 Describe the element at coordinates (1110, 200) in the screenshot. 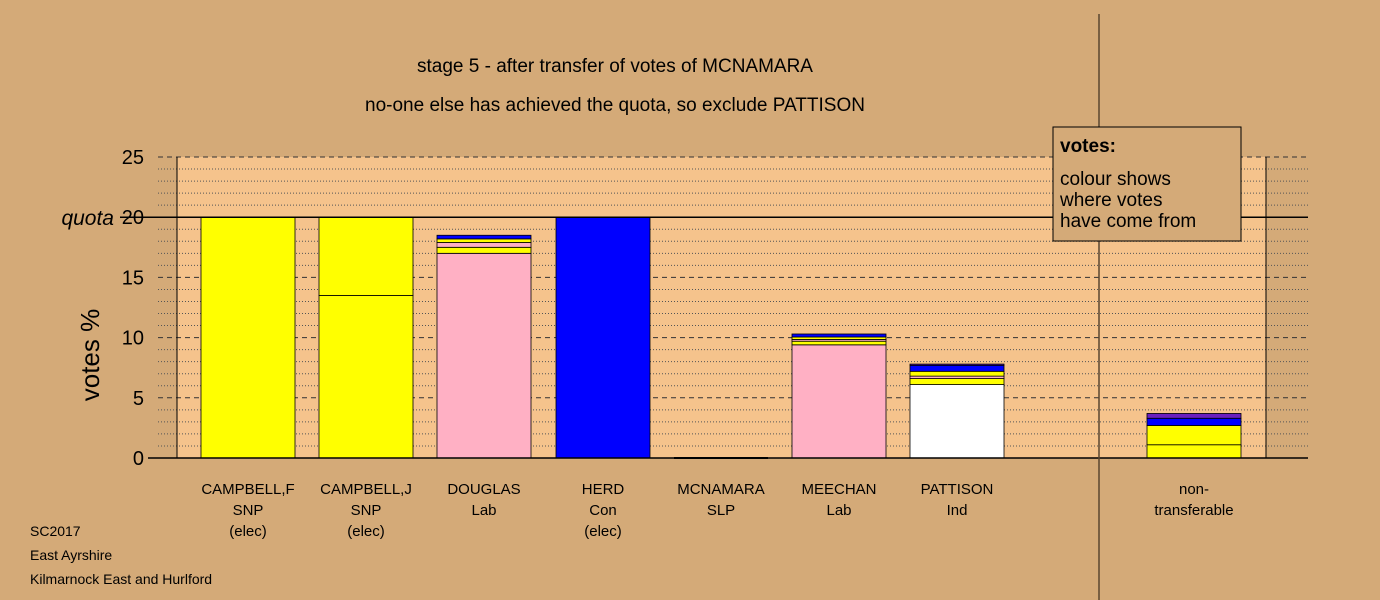

I see `legend-line: where votes` at that location.